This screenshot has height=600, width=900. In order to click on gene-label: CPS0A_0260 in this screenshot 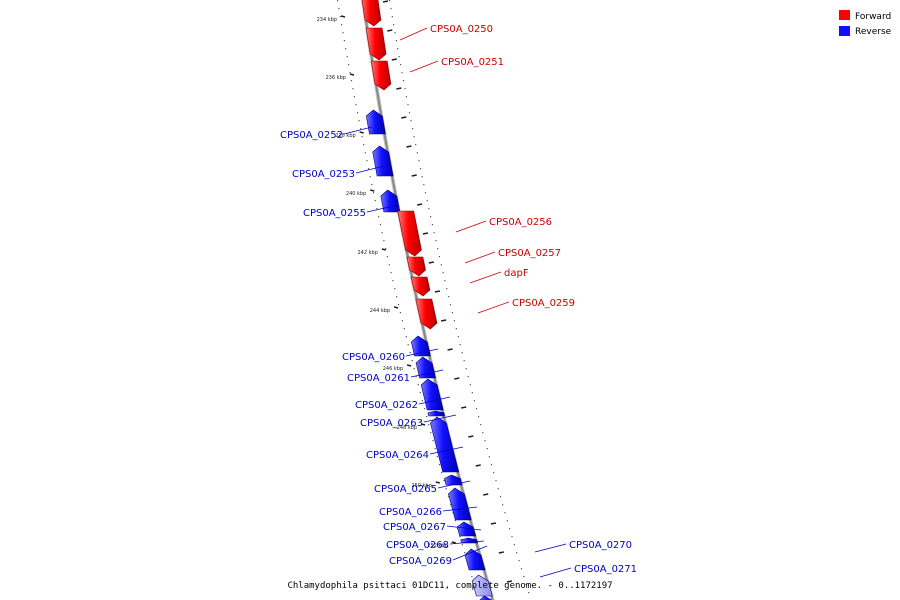, I will do `click(373, 357)`.